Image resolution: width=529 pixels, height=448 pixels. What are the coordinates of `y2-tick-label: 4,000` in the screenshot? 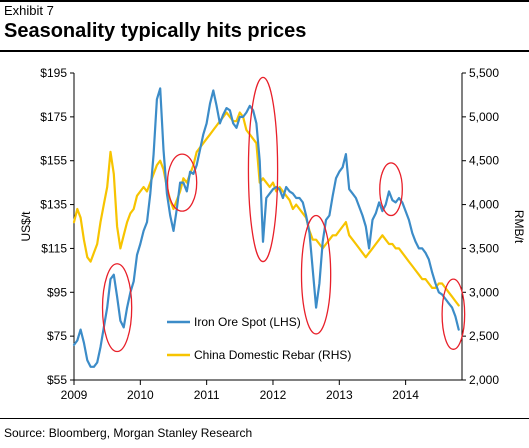 It's located at (484, 205).